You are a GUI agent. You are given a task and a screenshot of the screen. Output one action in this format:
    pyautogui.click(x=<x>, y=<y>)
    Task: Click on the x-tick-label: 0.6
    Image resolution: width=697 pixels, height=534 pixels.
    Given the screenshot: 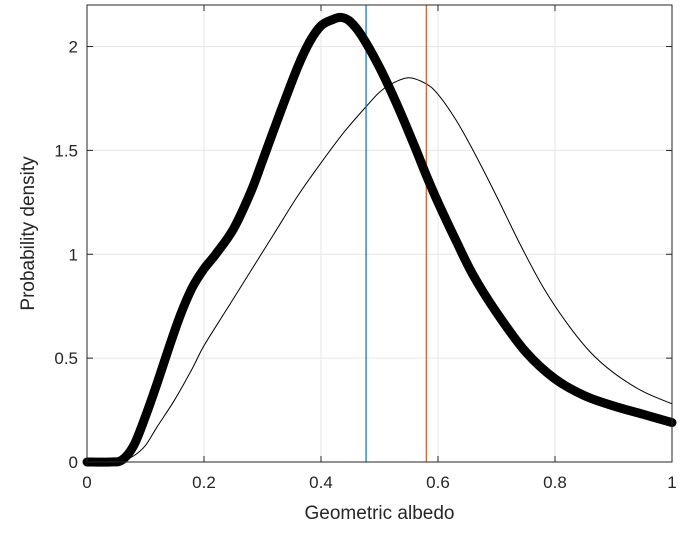 What is the action you would take?
    pyautogui.click(x=438, y=482)
    